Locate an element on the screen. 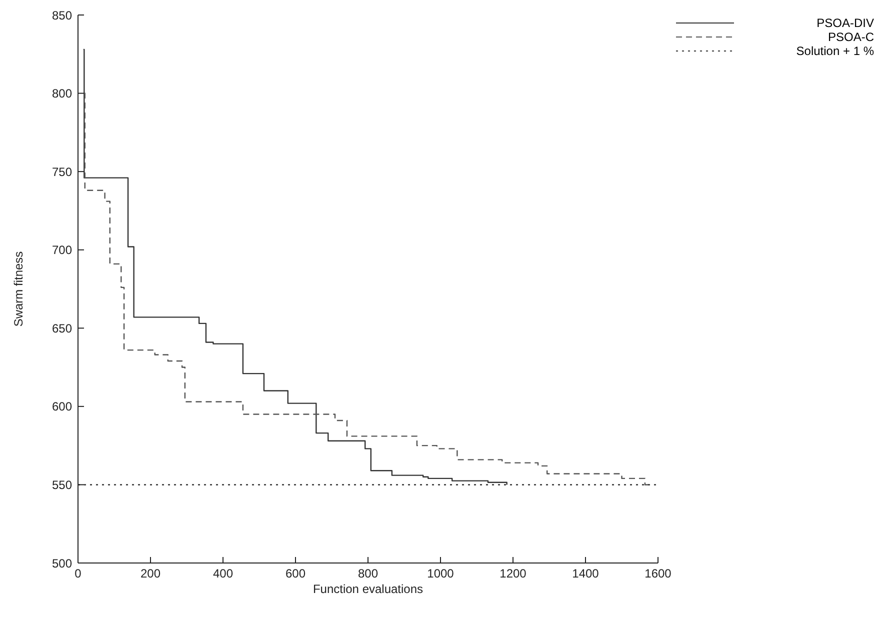 This screenshot has height=619, width=882. y-axis-title: Swarm fitness is located at coordinates (18, 289).